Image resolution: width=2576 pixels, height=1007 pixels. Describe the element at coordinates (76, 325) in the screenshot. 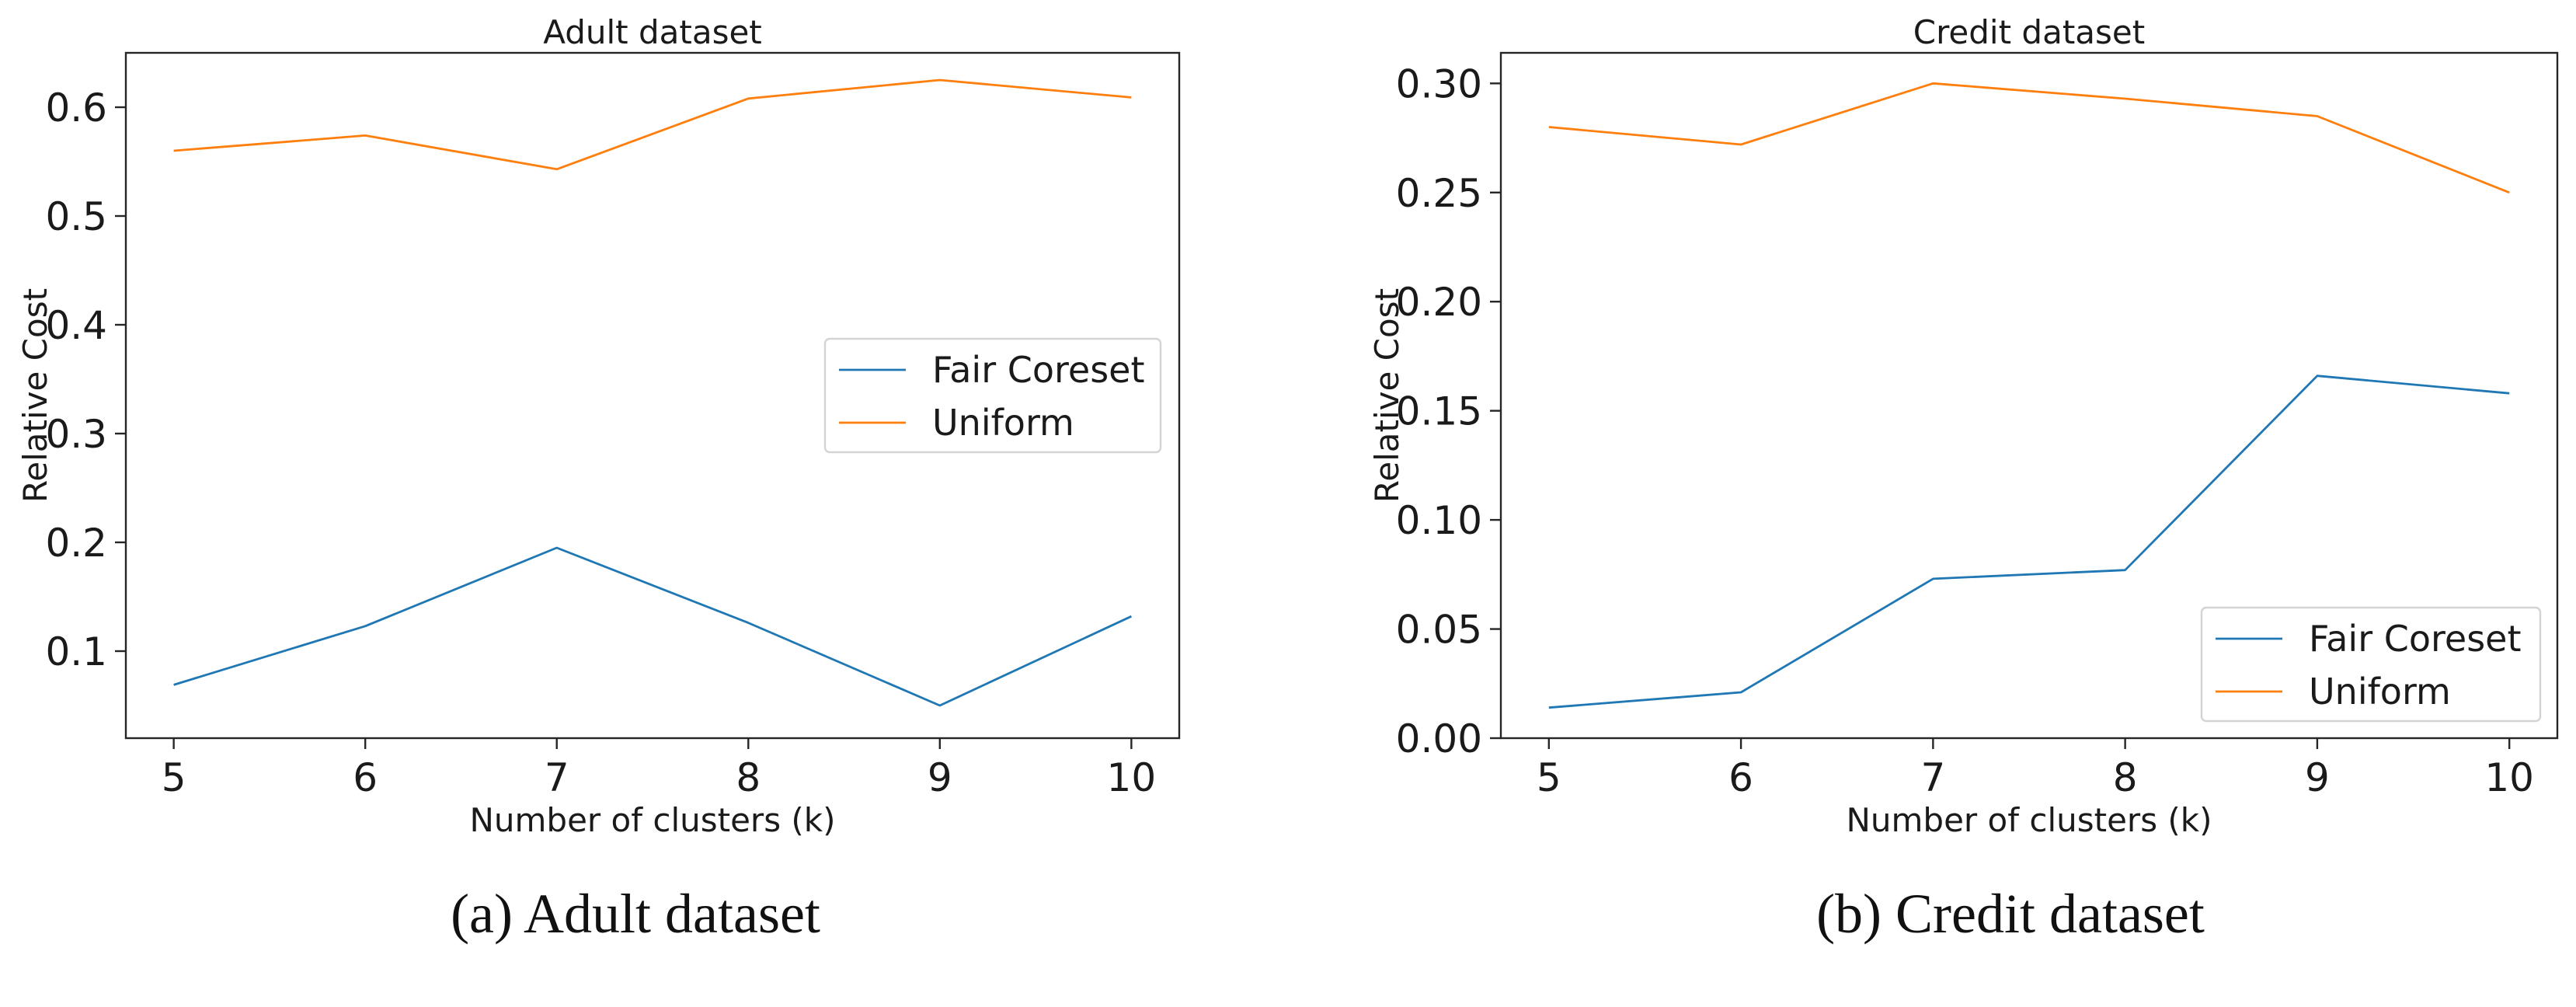

I see `y-tick-label: 0.4` at that location.